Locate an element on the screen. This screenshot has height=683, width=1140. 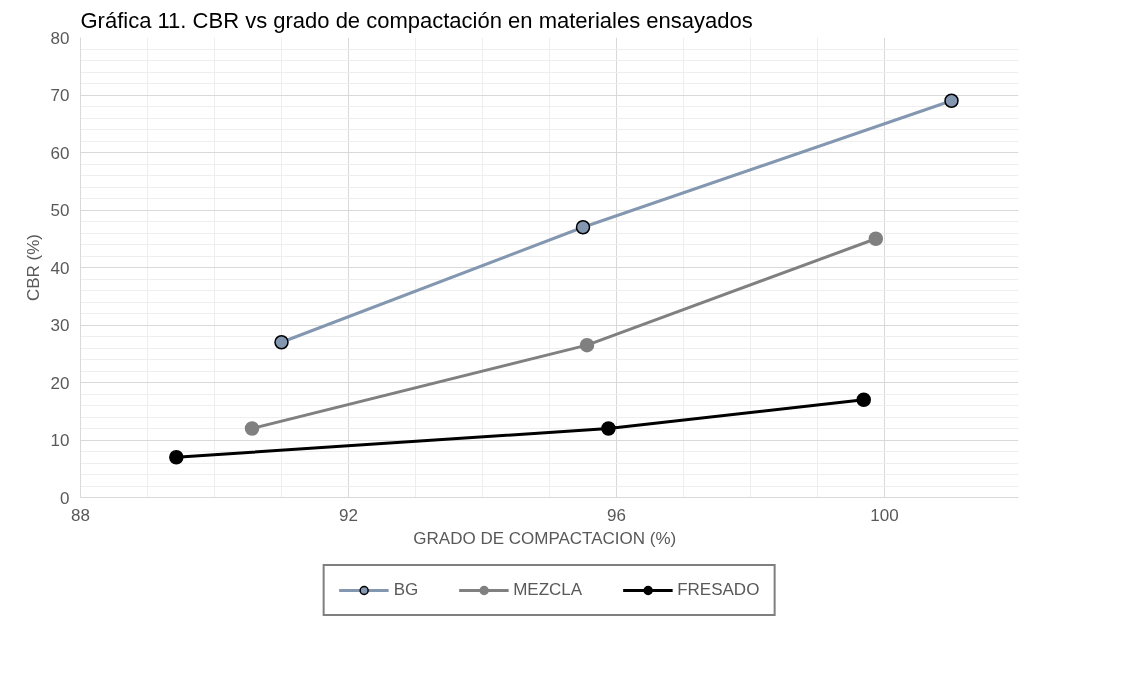
y-tick-label: 40 is located at coordinates (60, 268).